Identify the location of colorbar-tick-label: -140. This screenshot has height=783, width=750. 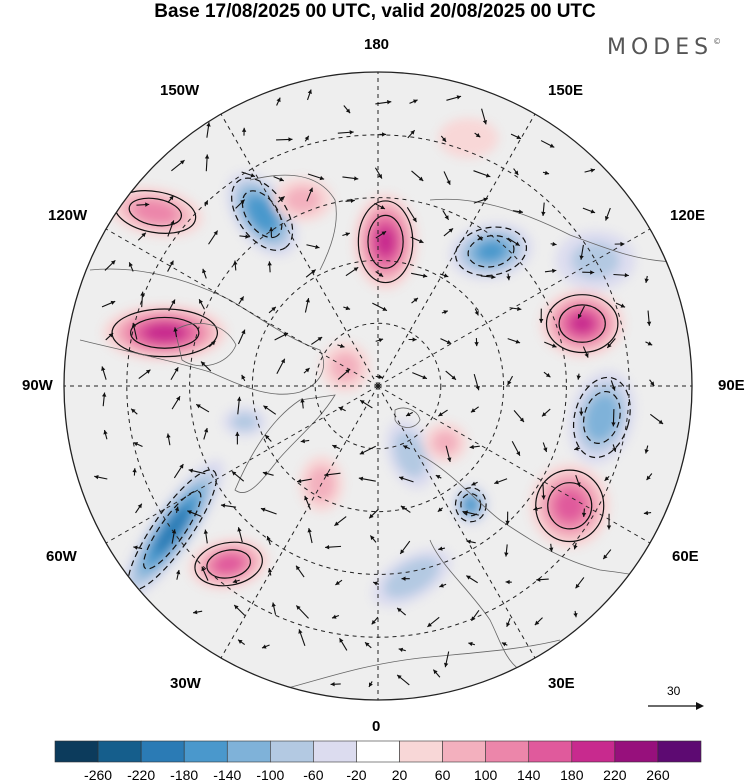
(227, 775).